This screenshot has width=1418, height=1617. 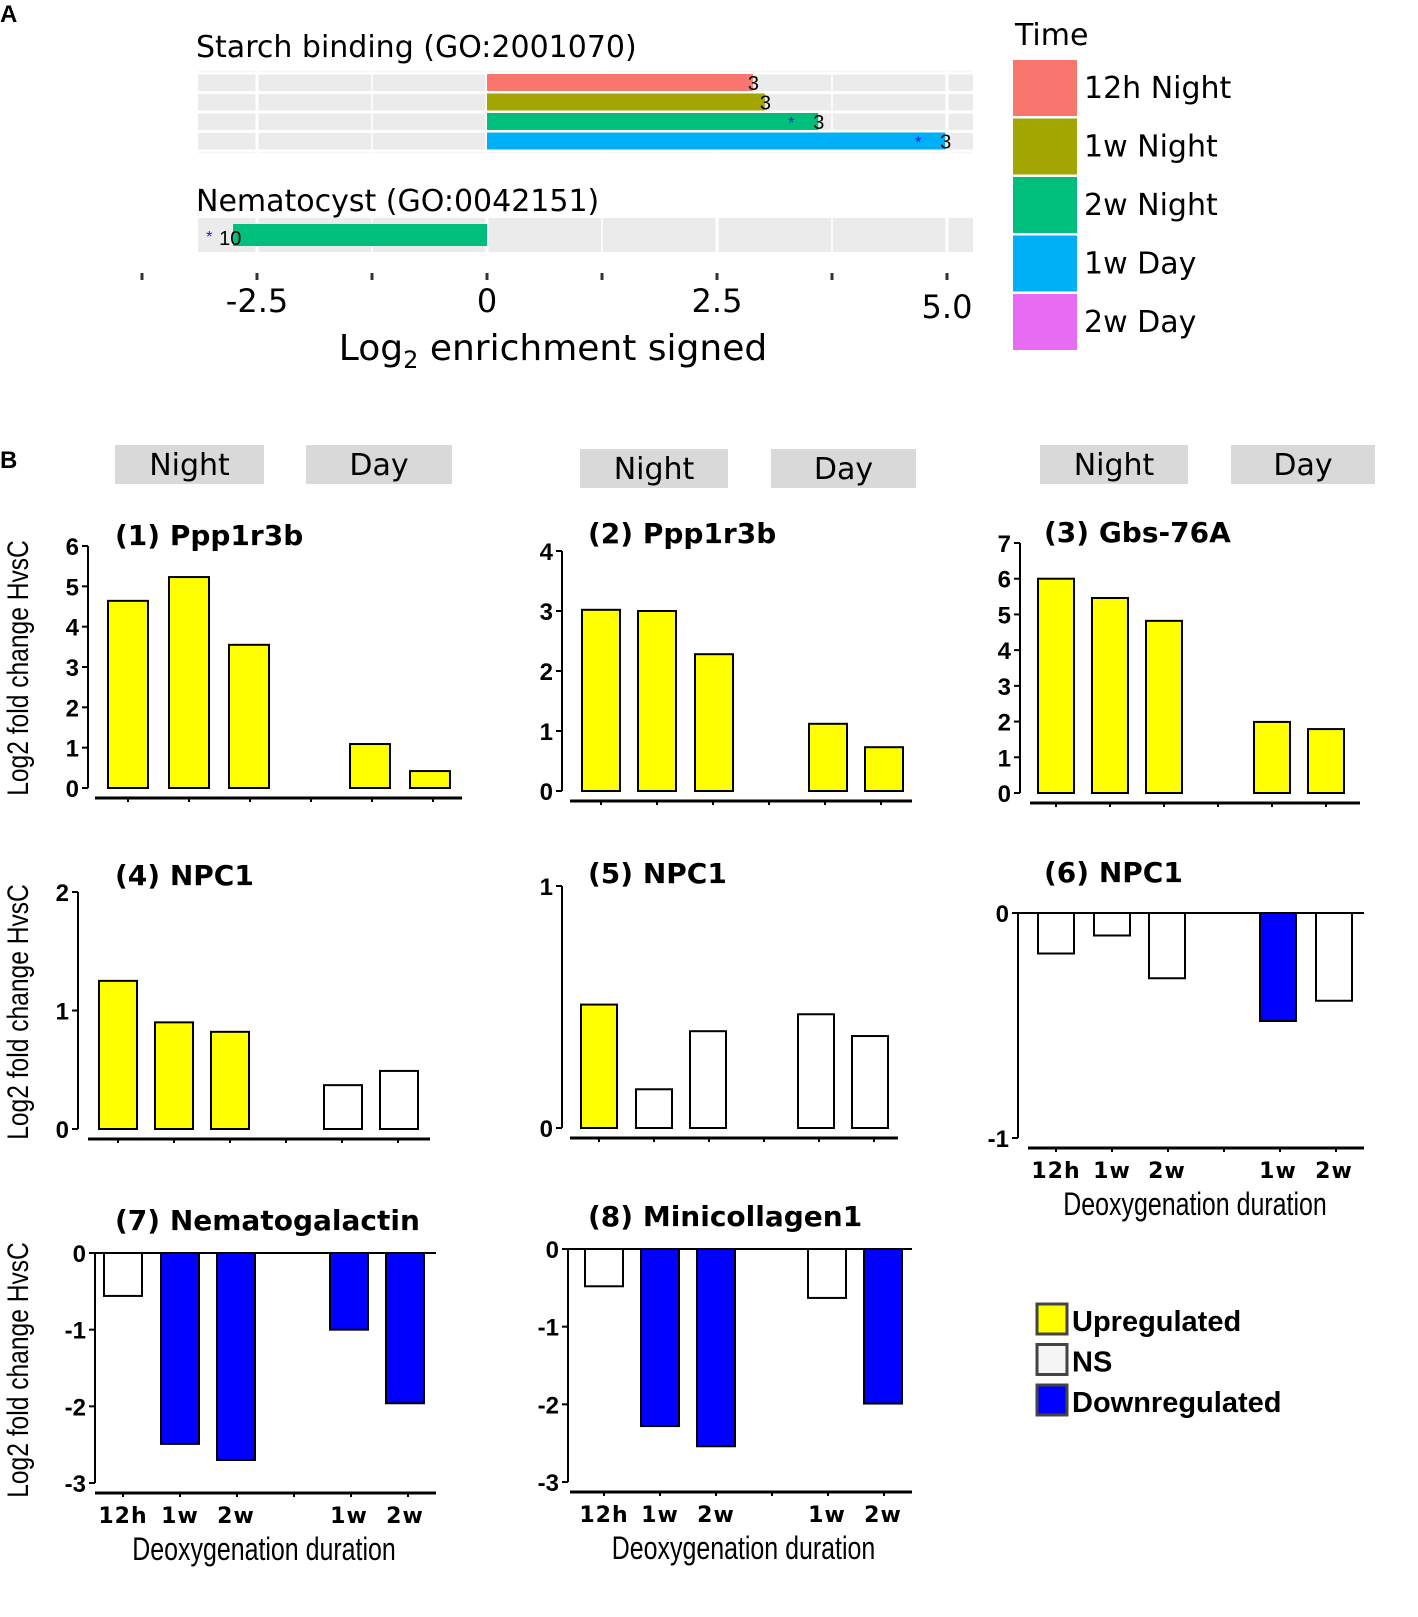 I want to click on legend-label: Upregulated, so click(x=1156, y=1322).